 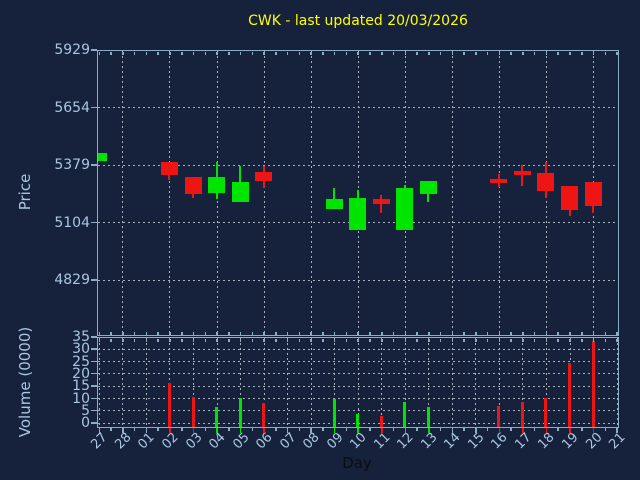 What do you see at coordinates (358, 21) in the screenshot?
I see `chart-title: CWK - last updated 20/03/2026` at bounding box center [358, 21].